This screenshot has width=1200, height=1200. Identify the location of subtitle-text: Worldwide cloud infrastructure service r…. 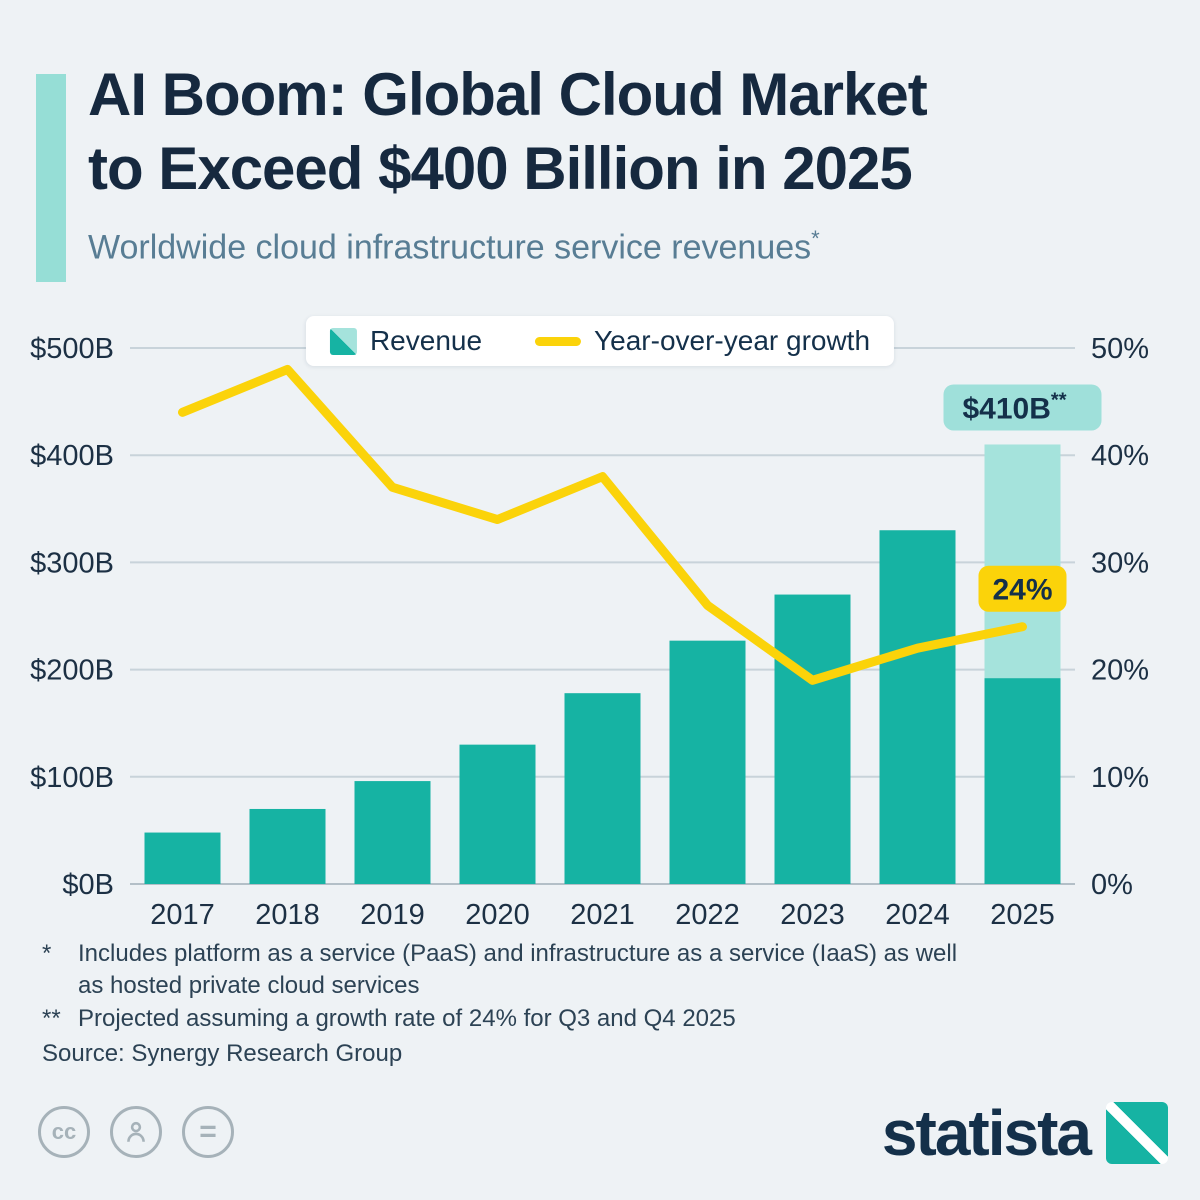
(450, 247).